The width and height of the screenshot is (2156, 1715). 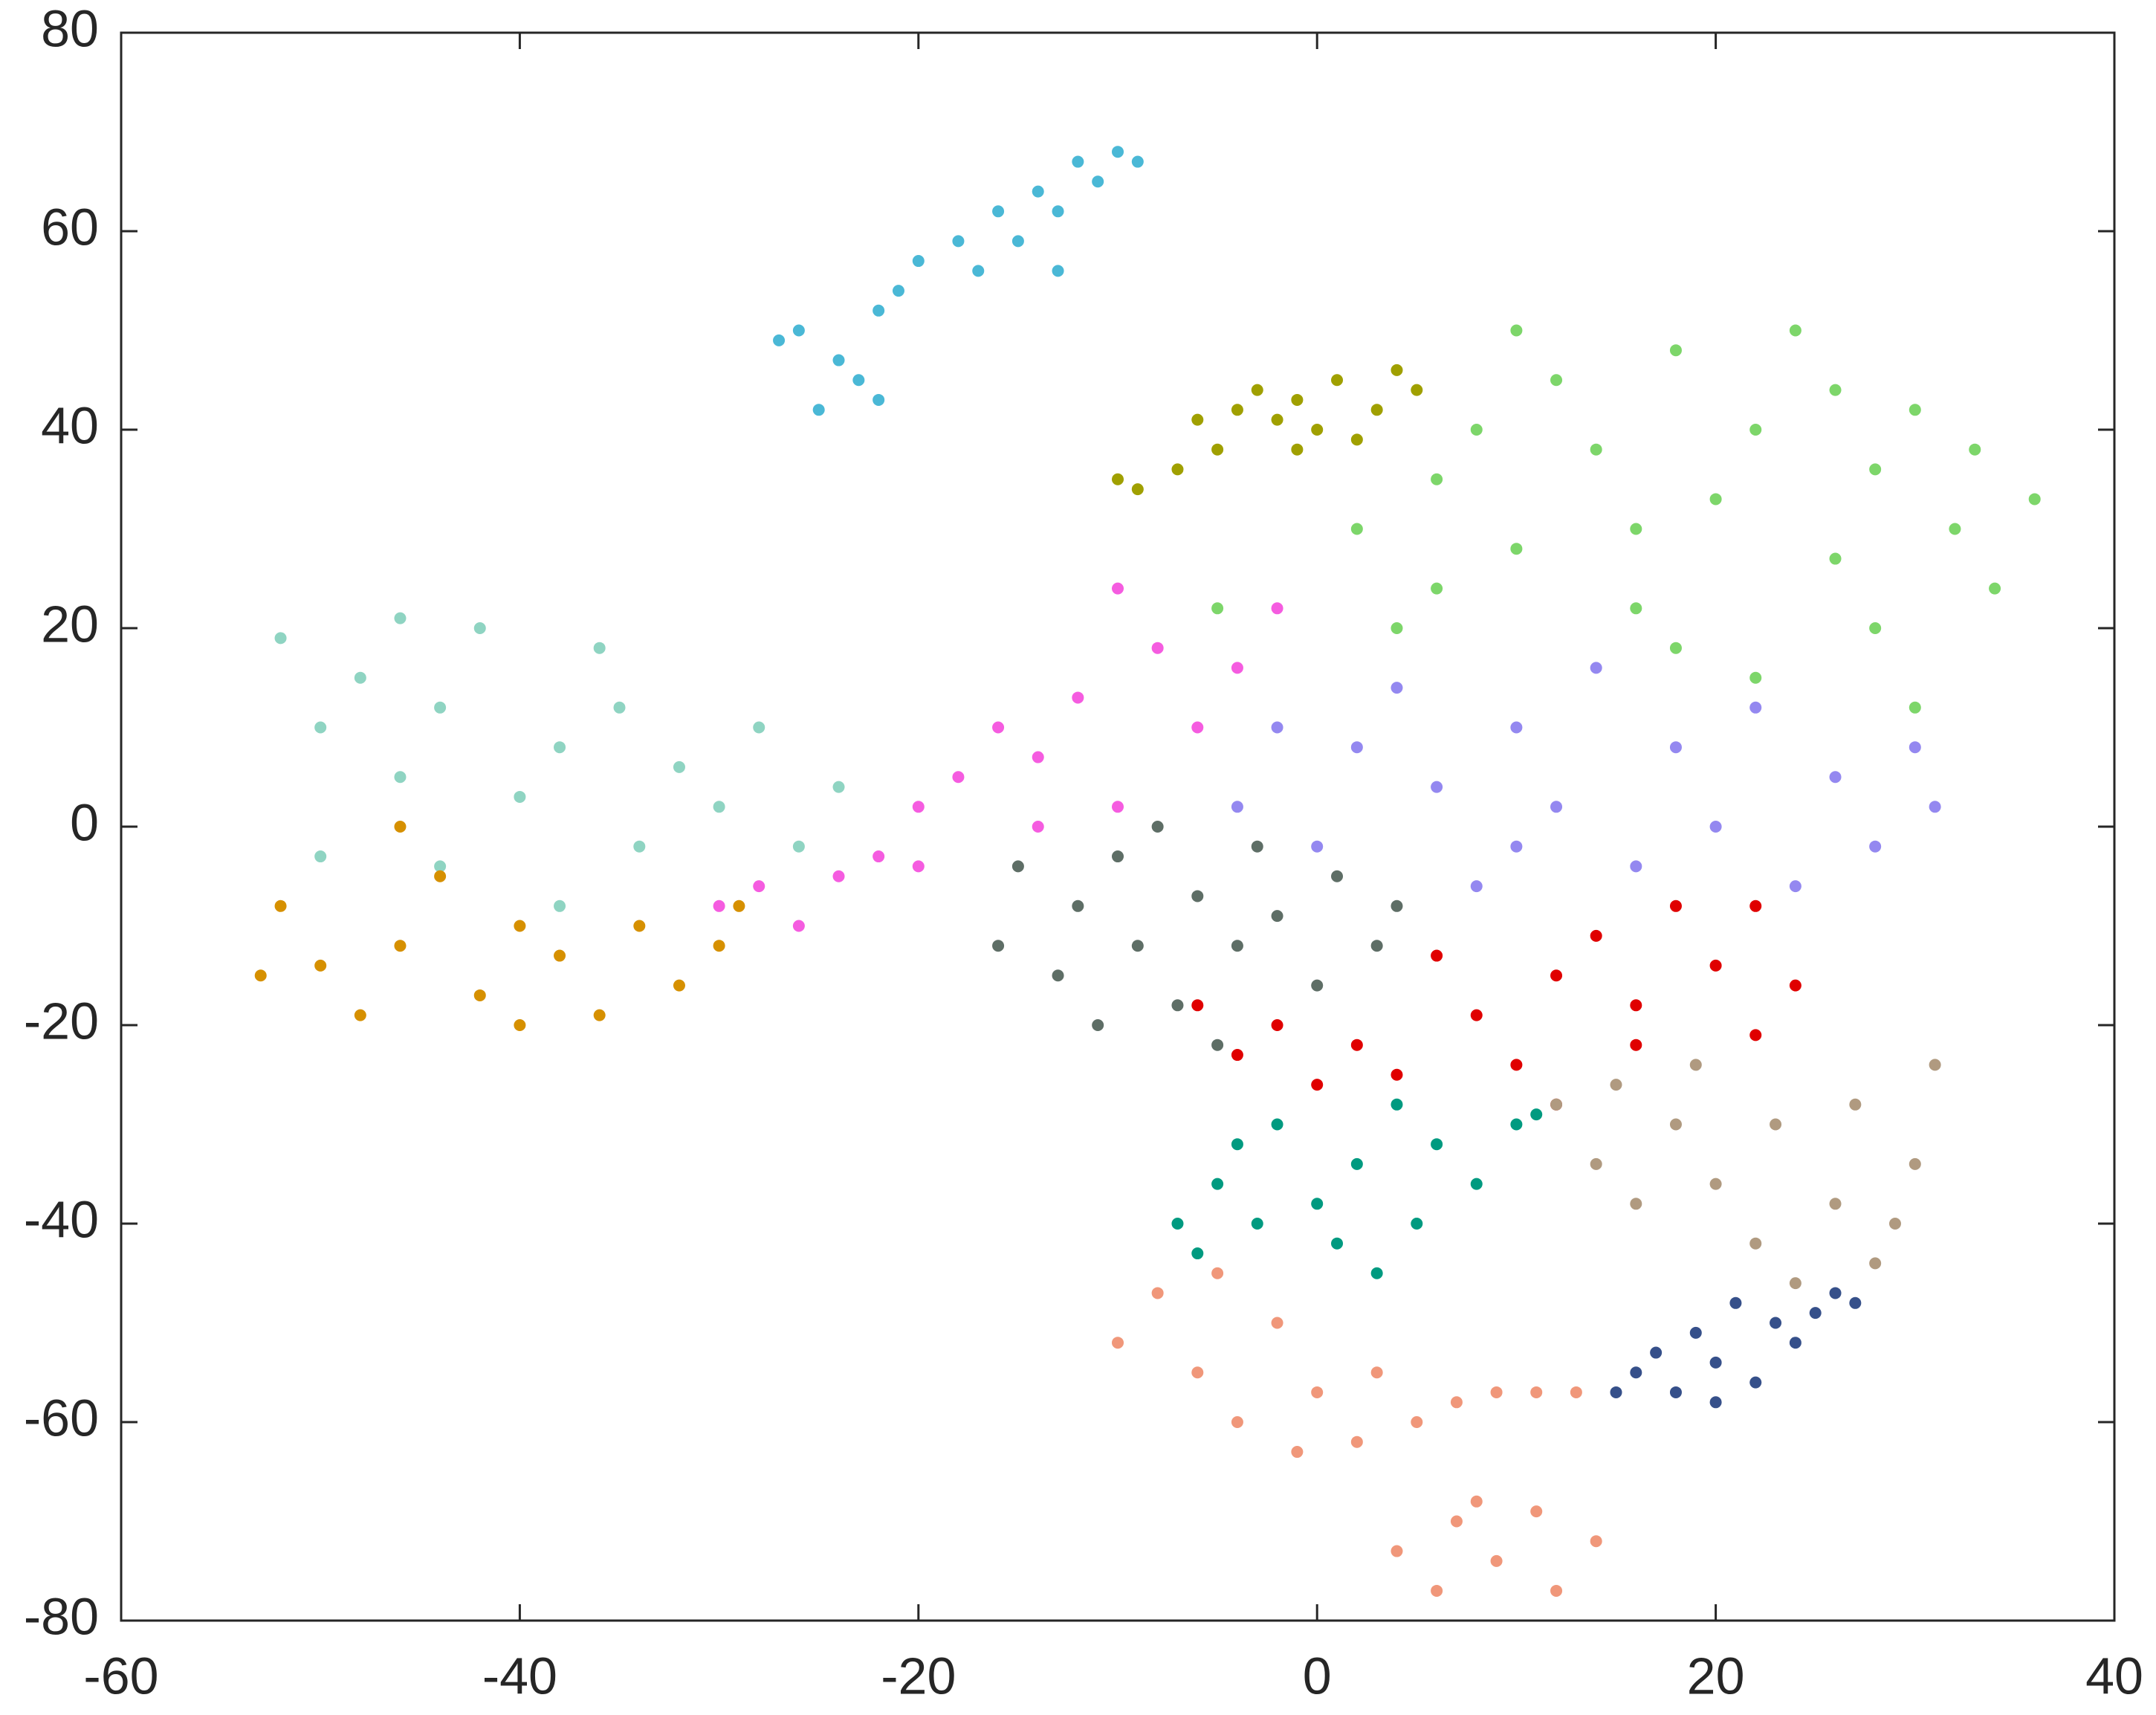 What do you see at coordinates (70, 227) in the screenshot?
I see `y-tick-label: 60` at bounding box center [70, 227].